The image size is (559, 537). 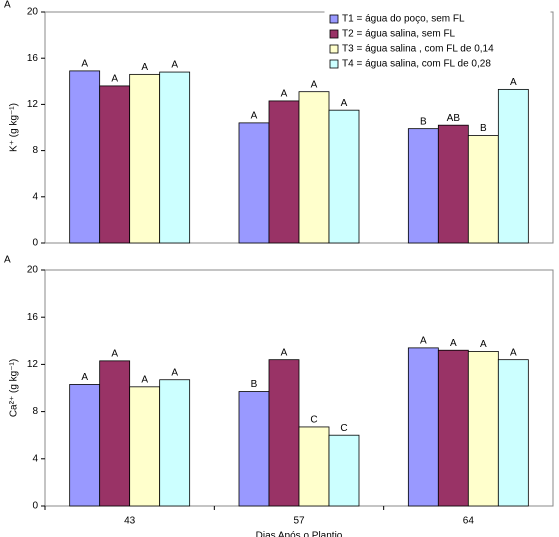 I want to click on legend-label: T3 = água salina , com FL de 0,14, so click(x=418, y=49).